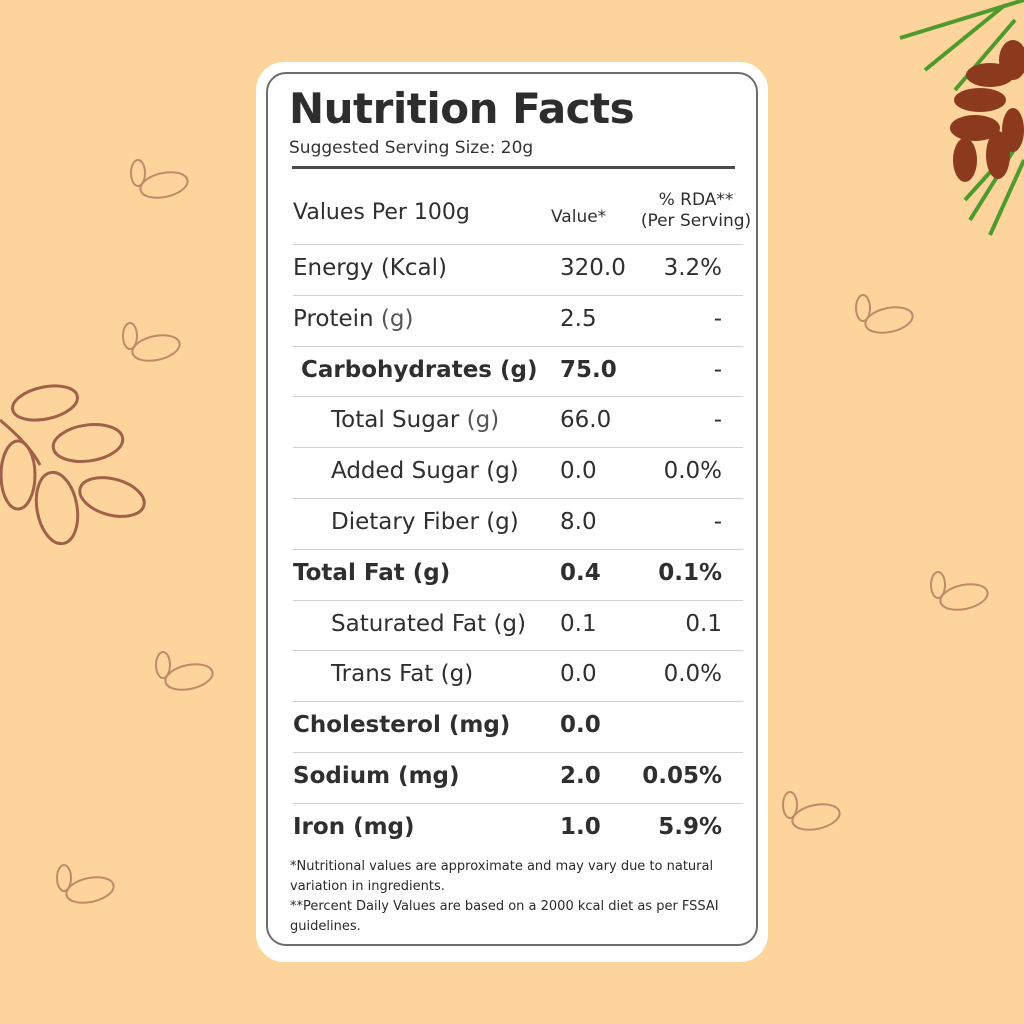 Image resolution: width=1024 pixels, height=1024 pixels. Describe the element at coordinates (580, 572) in the screenshot. I see `row-value: 0.4` at that location.